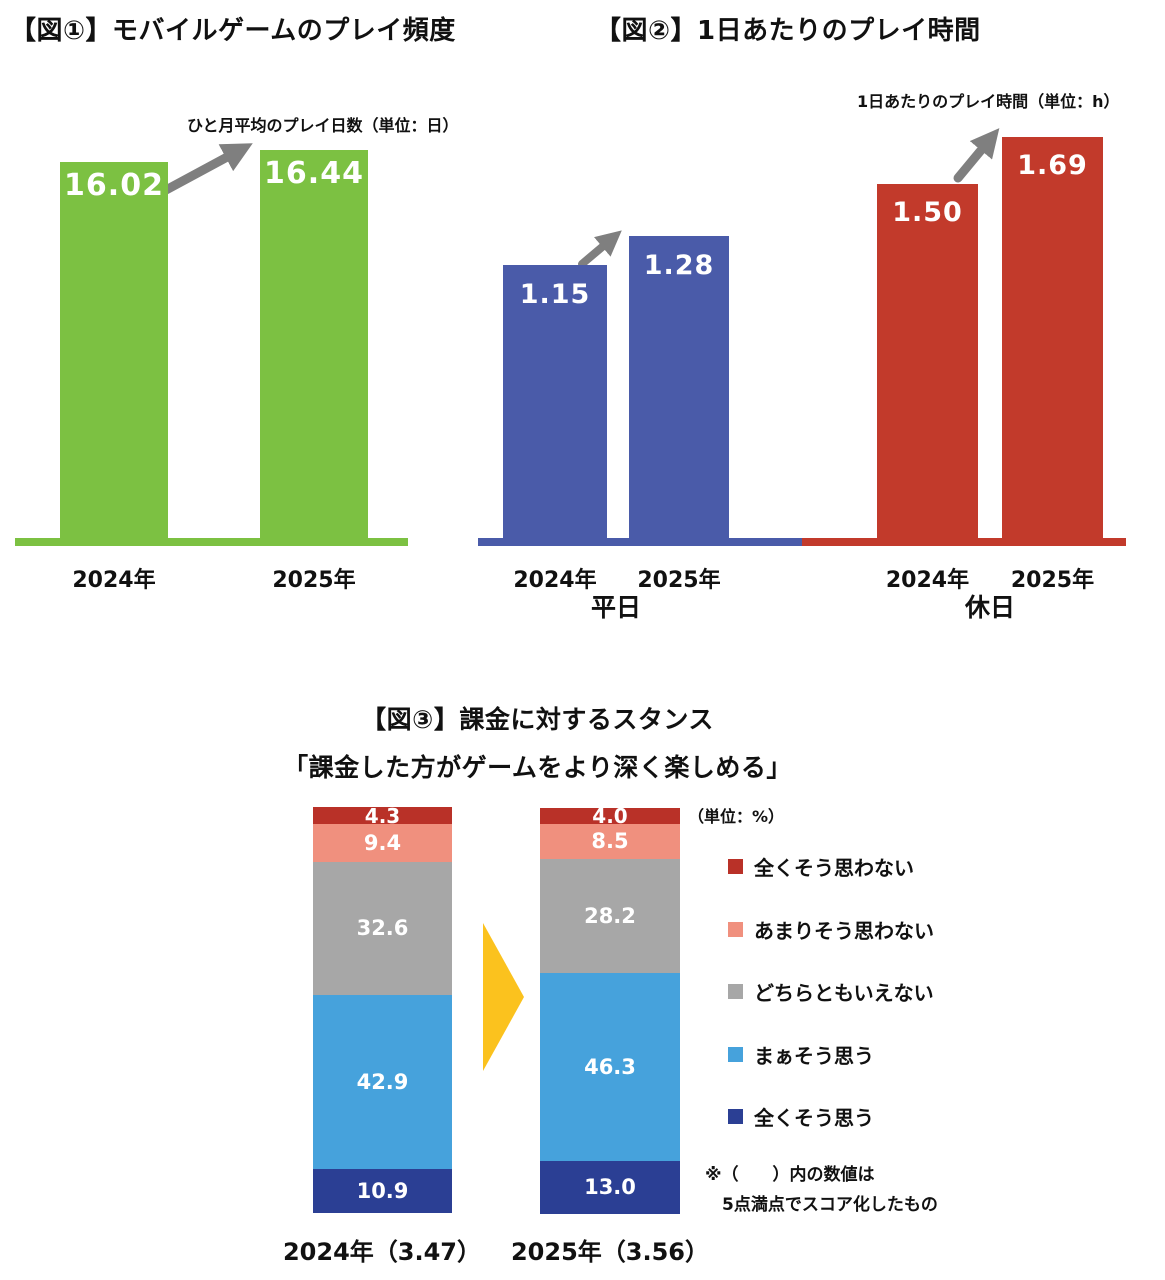 This screenshot has height=1280, width=1165. What do you see at coordinates (1052, 165) in the screenshot?
I see `fig2-bar-holiday-2025-value: 1.69` at bounding box center [1052, 165].